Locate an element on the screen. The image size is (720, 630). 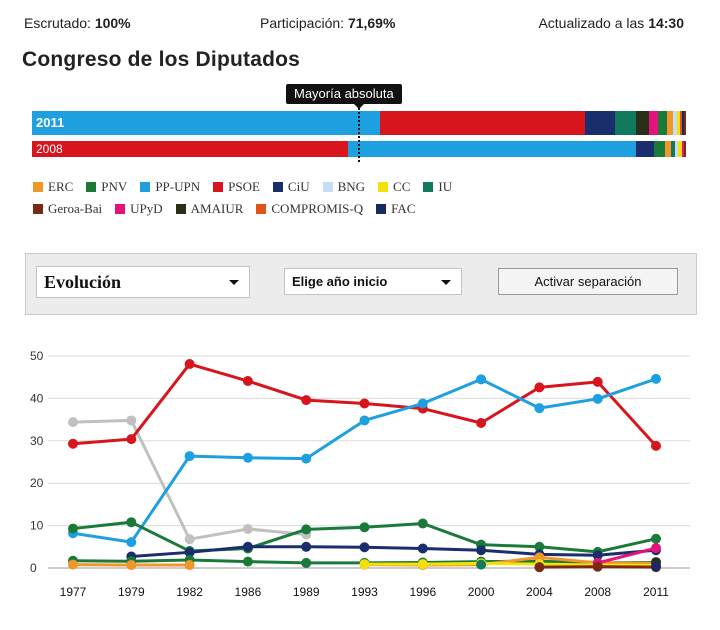
seat-bar-2008 is located at coordinates (359, 149).